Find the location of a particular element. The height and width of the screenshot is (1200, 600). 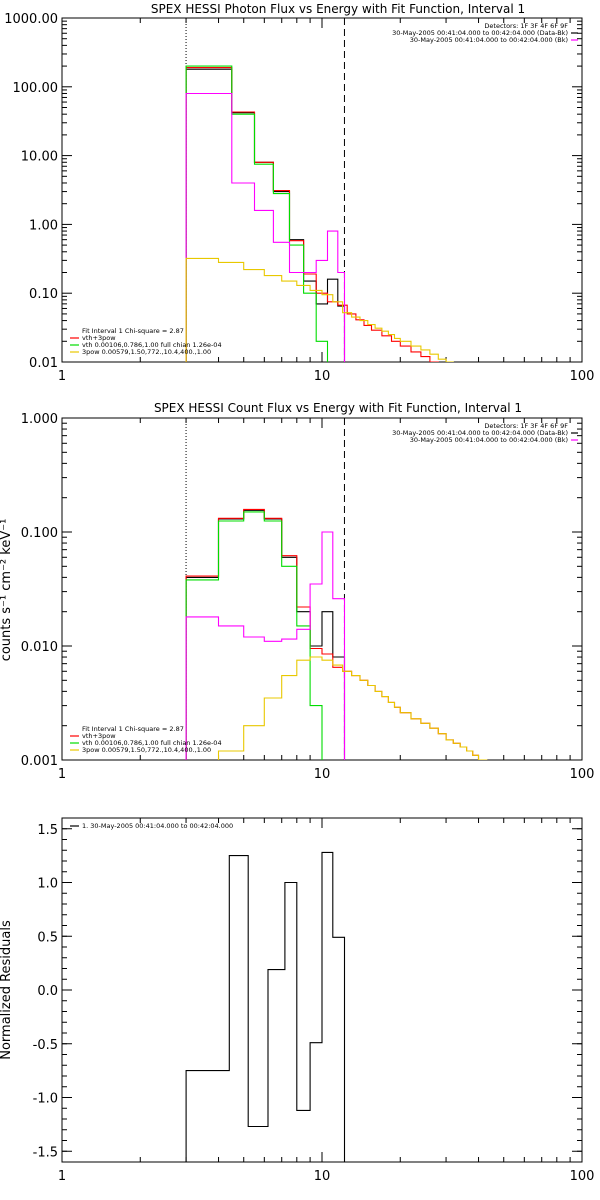

y-tick-label: 100.00 is located at coordinates (36, 88).